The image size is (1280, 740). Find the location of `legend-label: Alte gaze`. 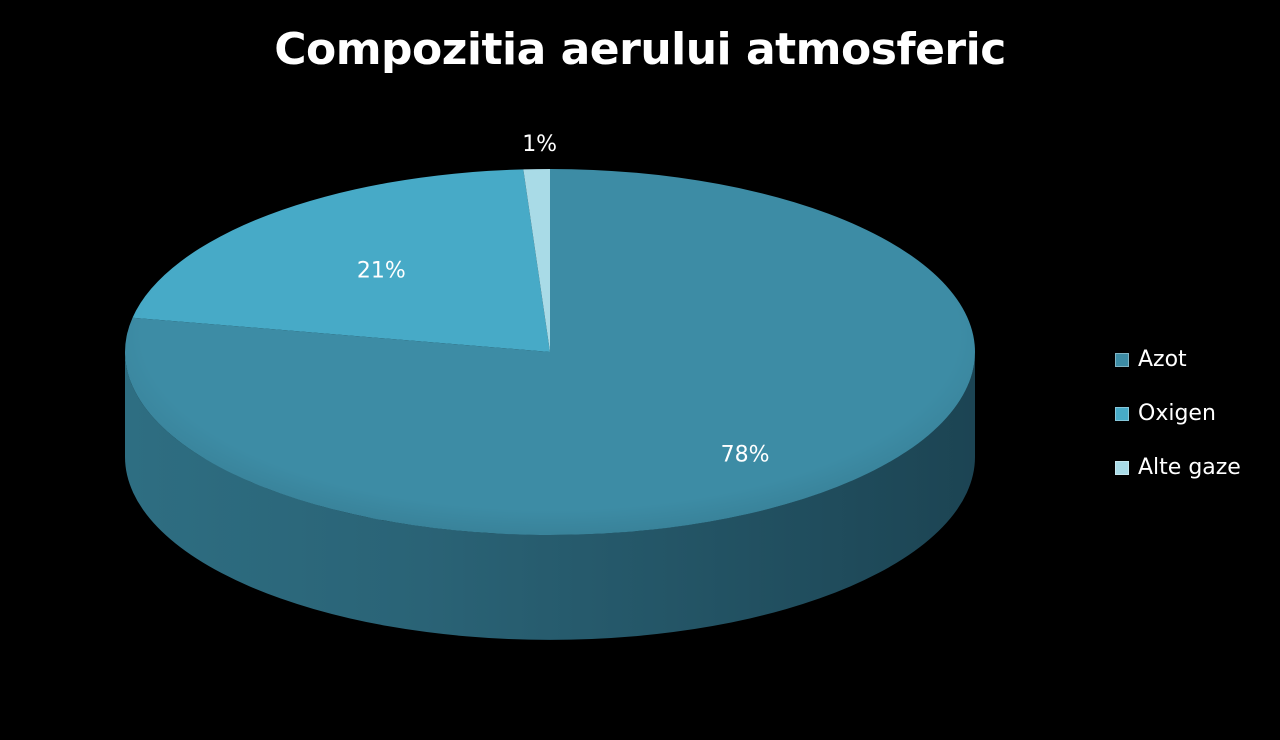

legend-label: Alte gaze is located at coordinates (1189, 467).